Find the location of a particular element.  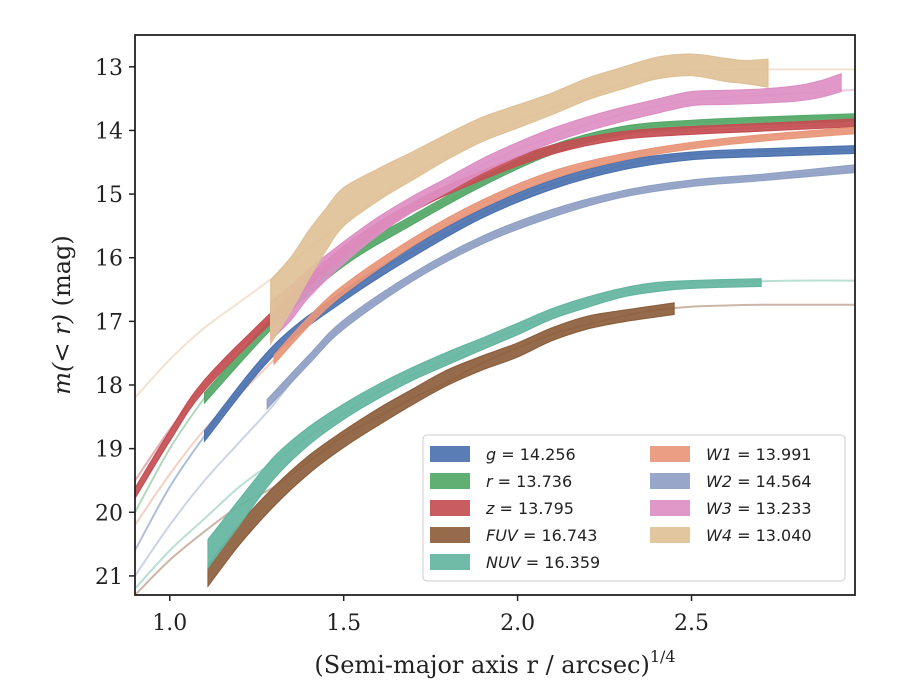

legend-swatch-w1 is located at coordinates (670, 454).